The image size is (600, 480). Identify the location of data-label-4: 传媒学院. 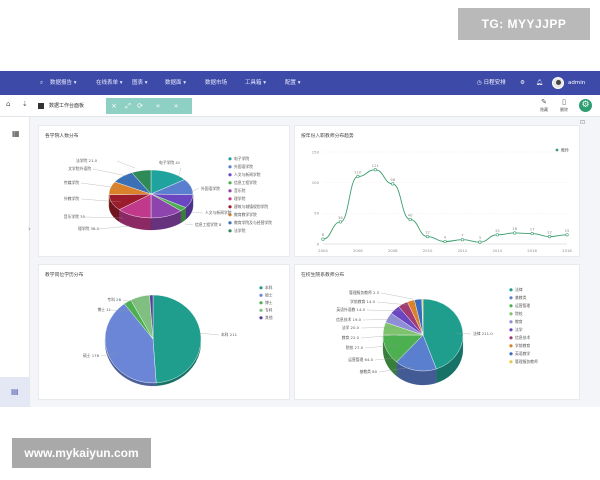
(71, 182).